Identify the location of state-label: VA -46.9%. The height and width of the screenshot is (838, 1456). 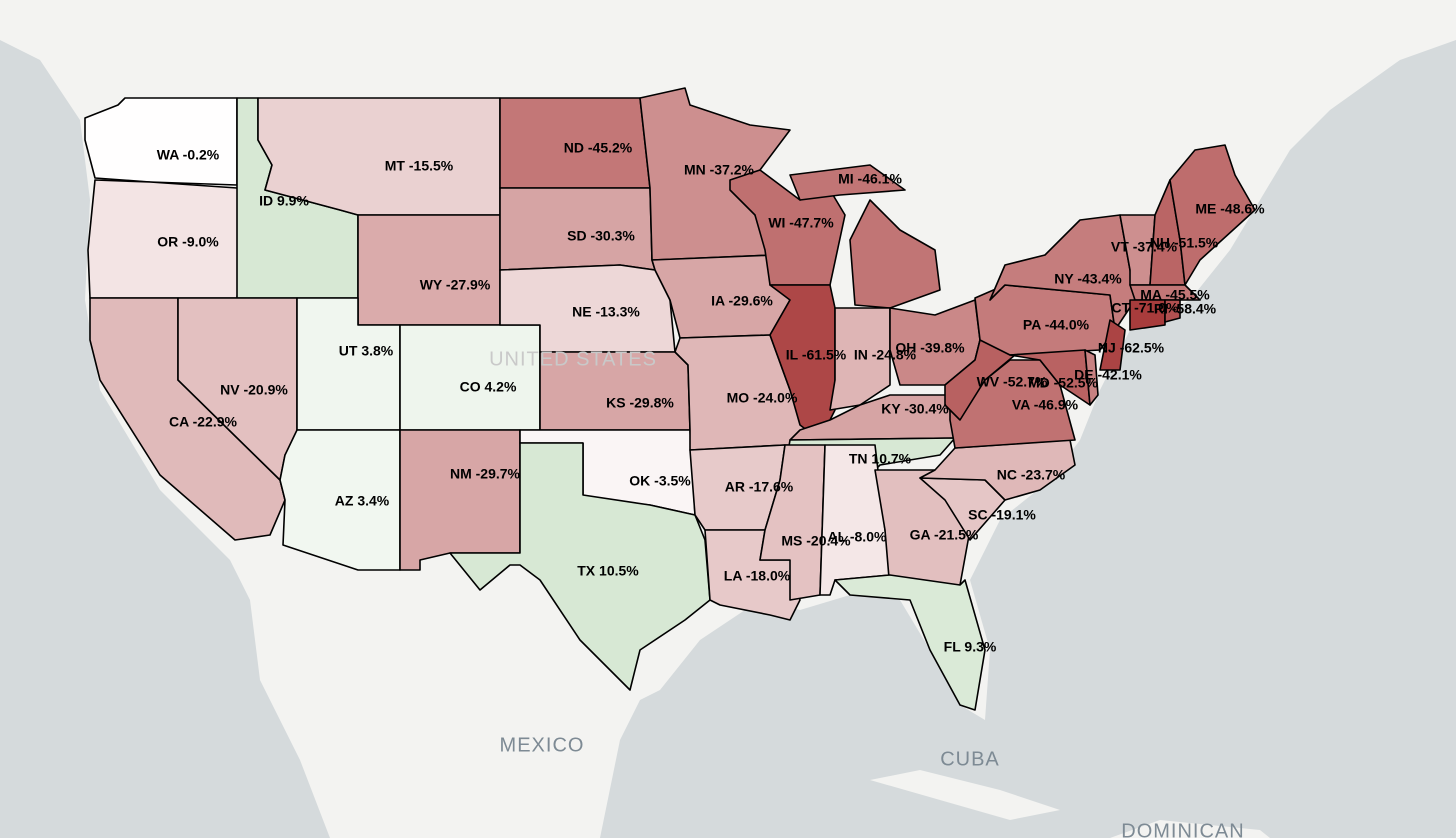
(1045, 405).